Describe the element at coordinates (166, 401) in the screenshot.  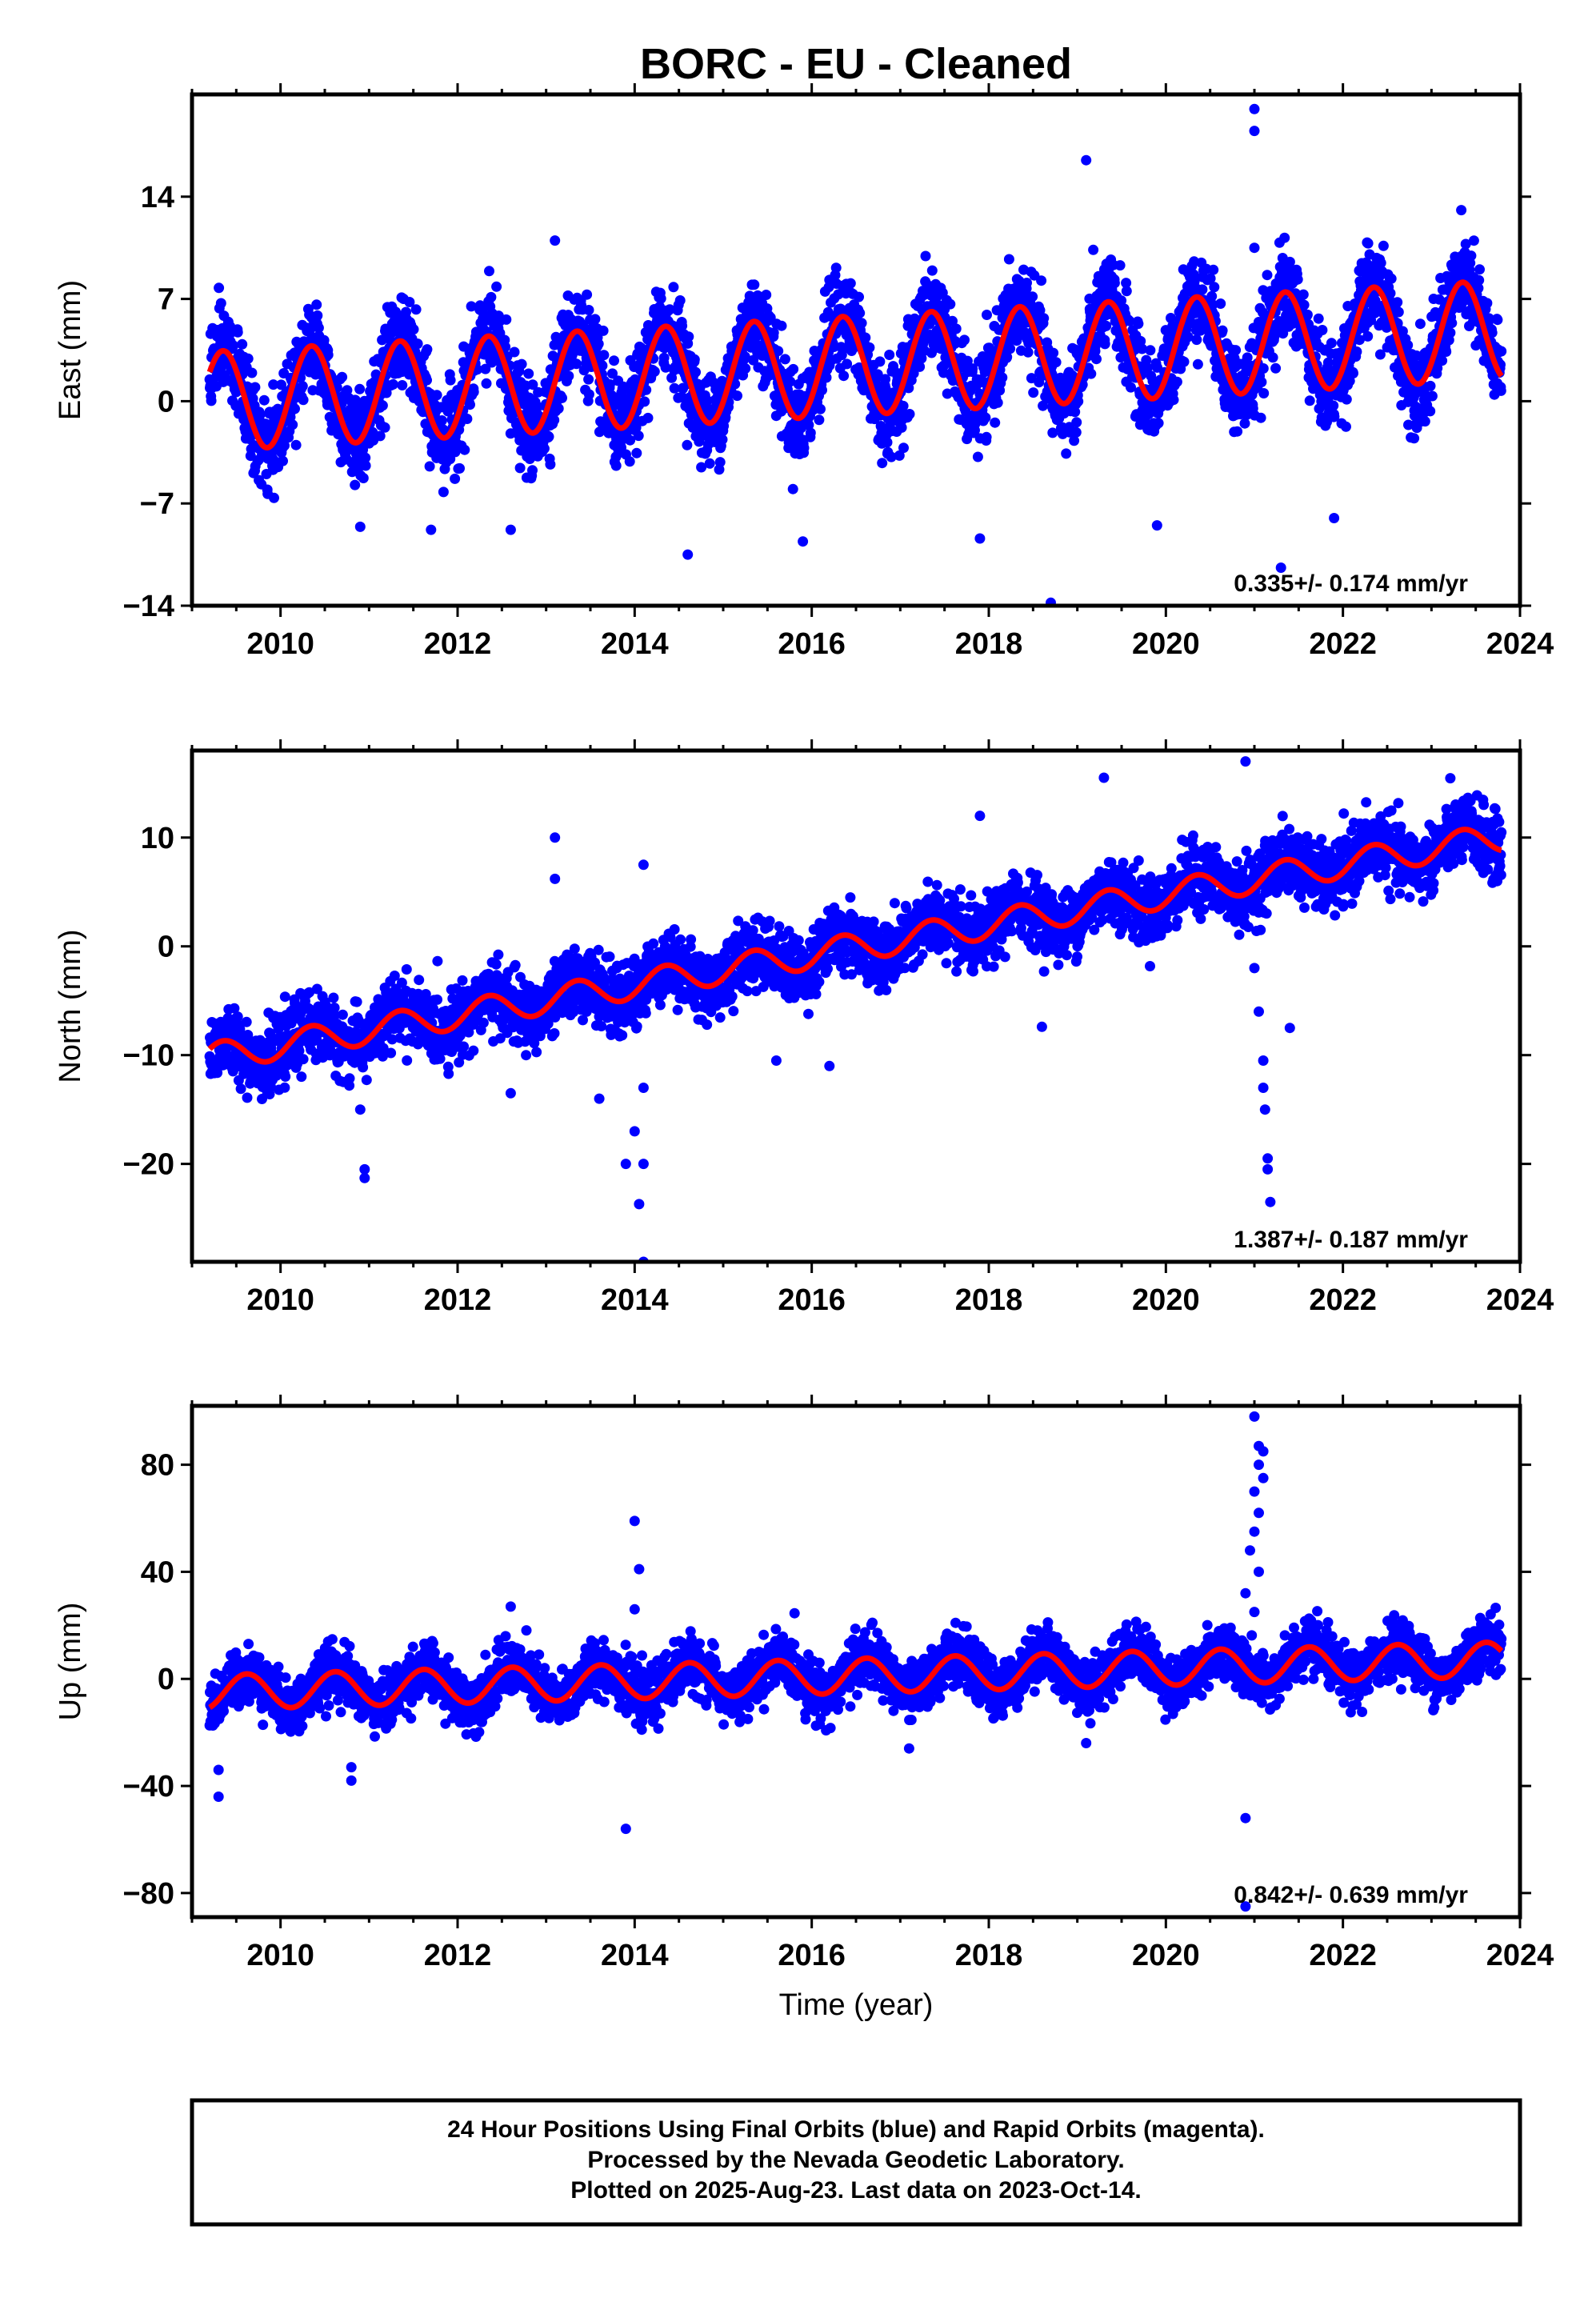
I see `east-y-tick-label: 0` at that location.